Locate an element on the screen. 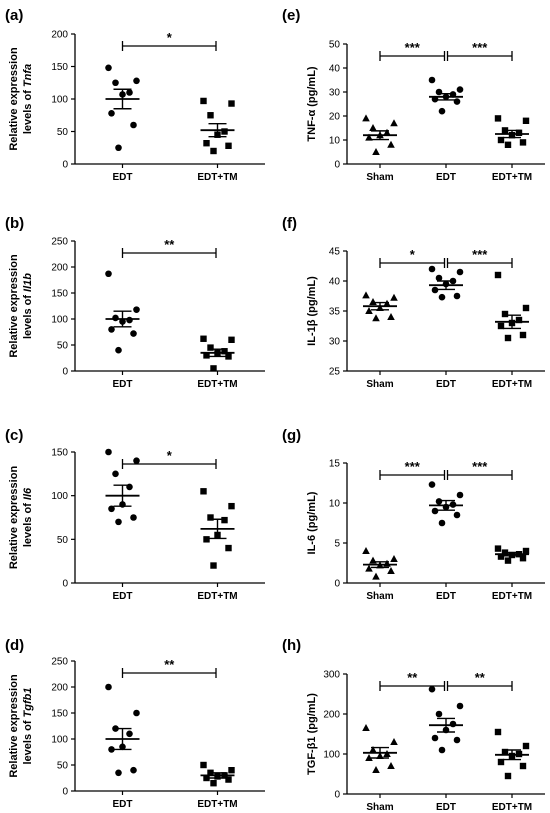 The height and width of the screenshot is (813, 550). y-tick-label: 200 is located at coordinates (331, 715).